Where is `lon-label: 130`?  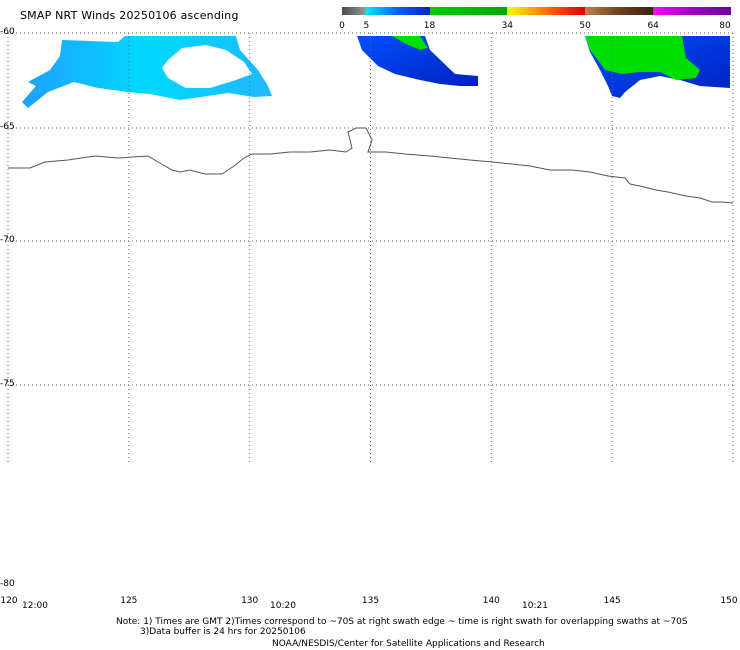 lon-label: 130 is located at coordinates (250, 601).